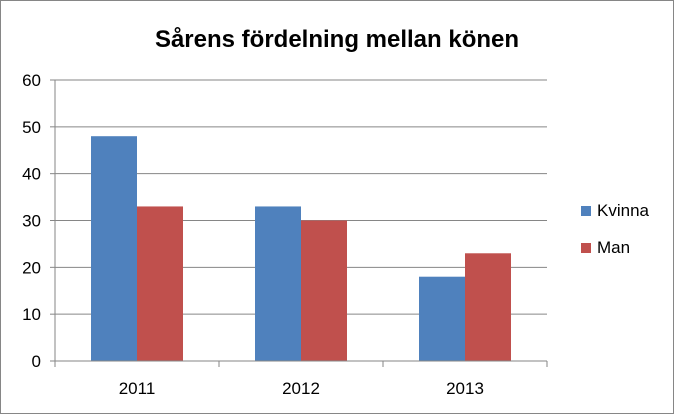 The height and width of the screenshot is (414, 674). Describe the element at coordinates (31, 221) in the screenshot. I see `y-tick-label: 30` at that location.